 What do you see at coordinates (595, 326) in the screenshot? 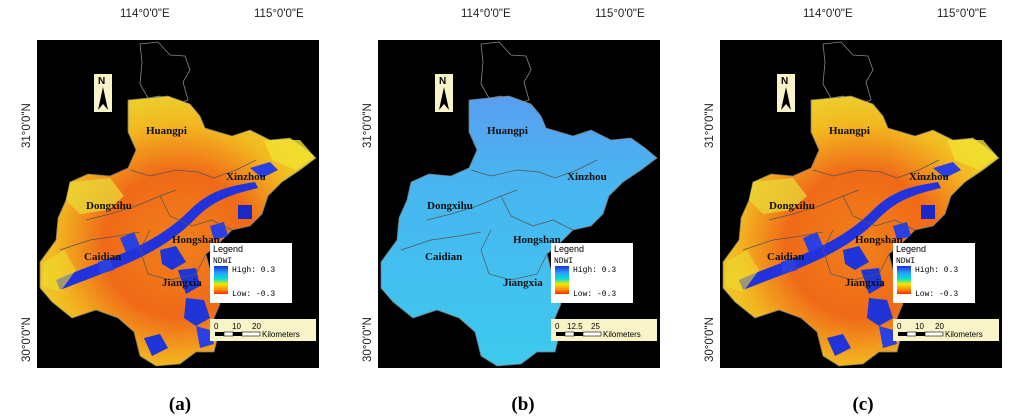
I see `scale-tick-2: 25` at bounding box center [595, 326].